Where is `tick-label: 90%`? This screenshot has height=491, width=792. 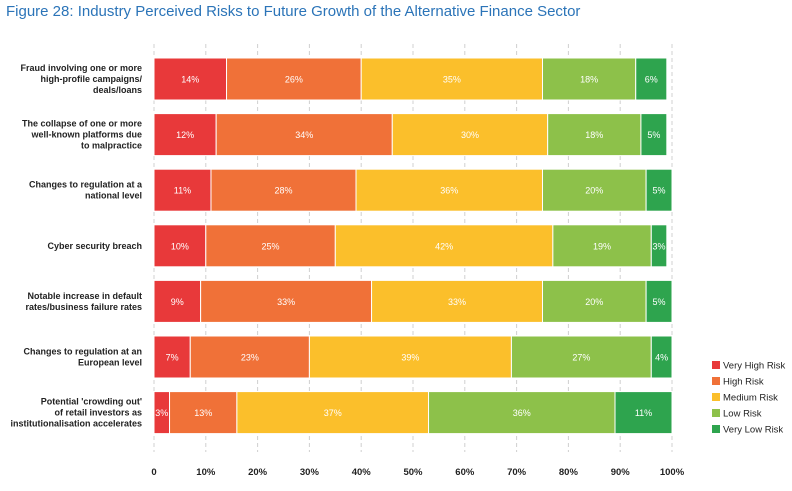
tick-label: 90% is located at coordinates (621, 472).